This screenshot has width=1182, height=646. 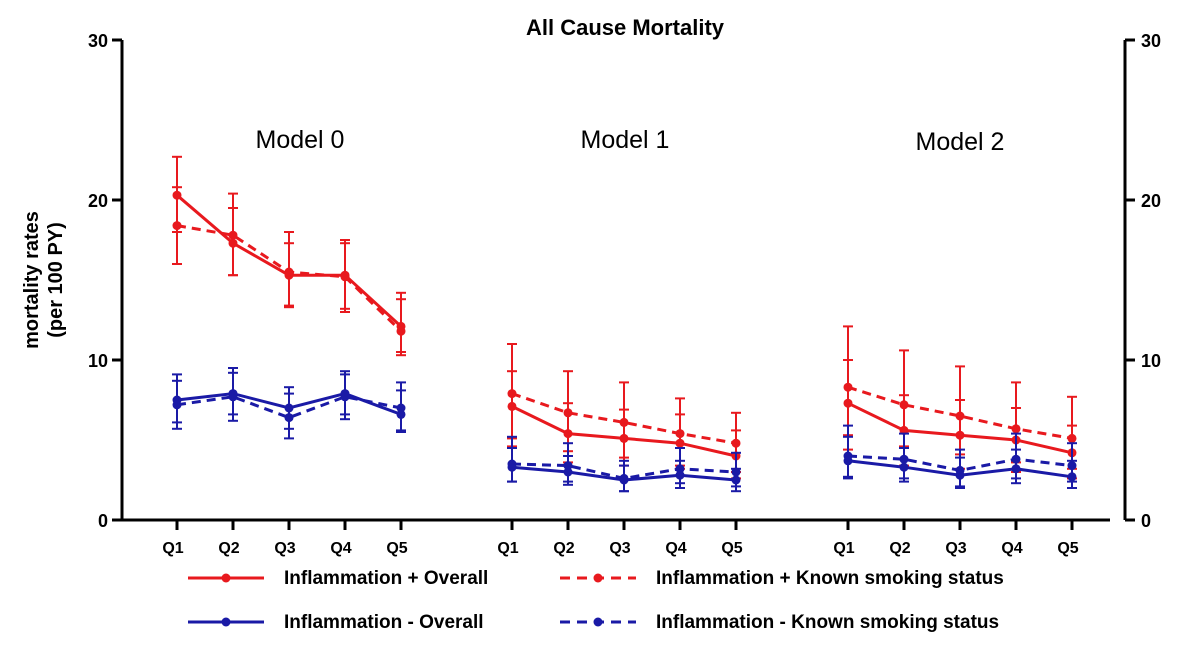 I want to click on panel-labels: Model 0 Model 1 Model 2, so click(x=630, y=141).